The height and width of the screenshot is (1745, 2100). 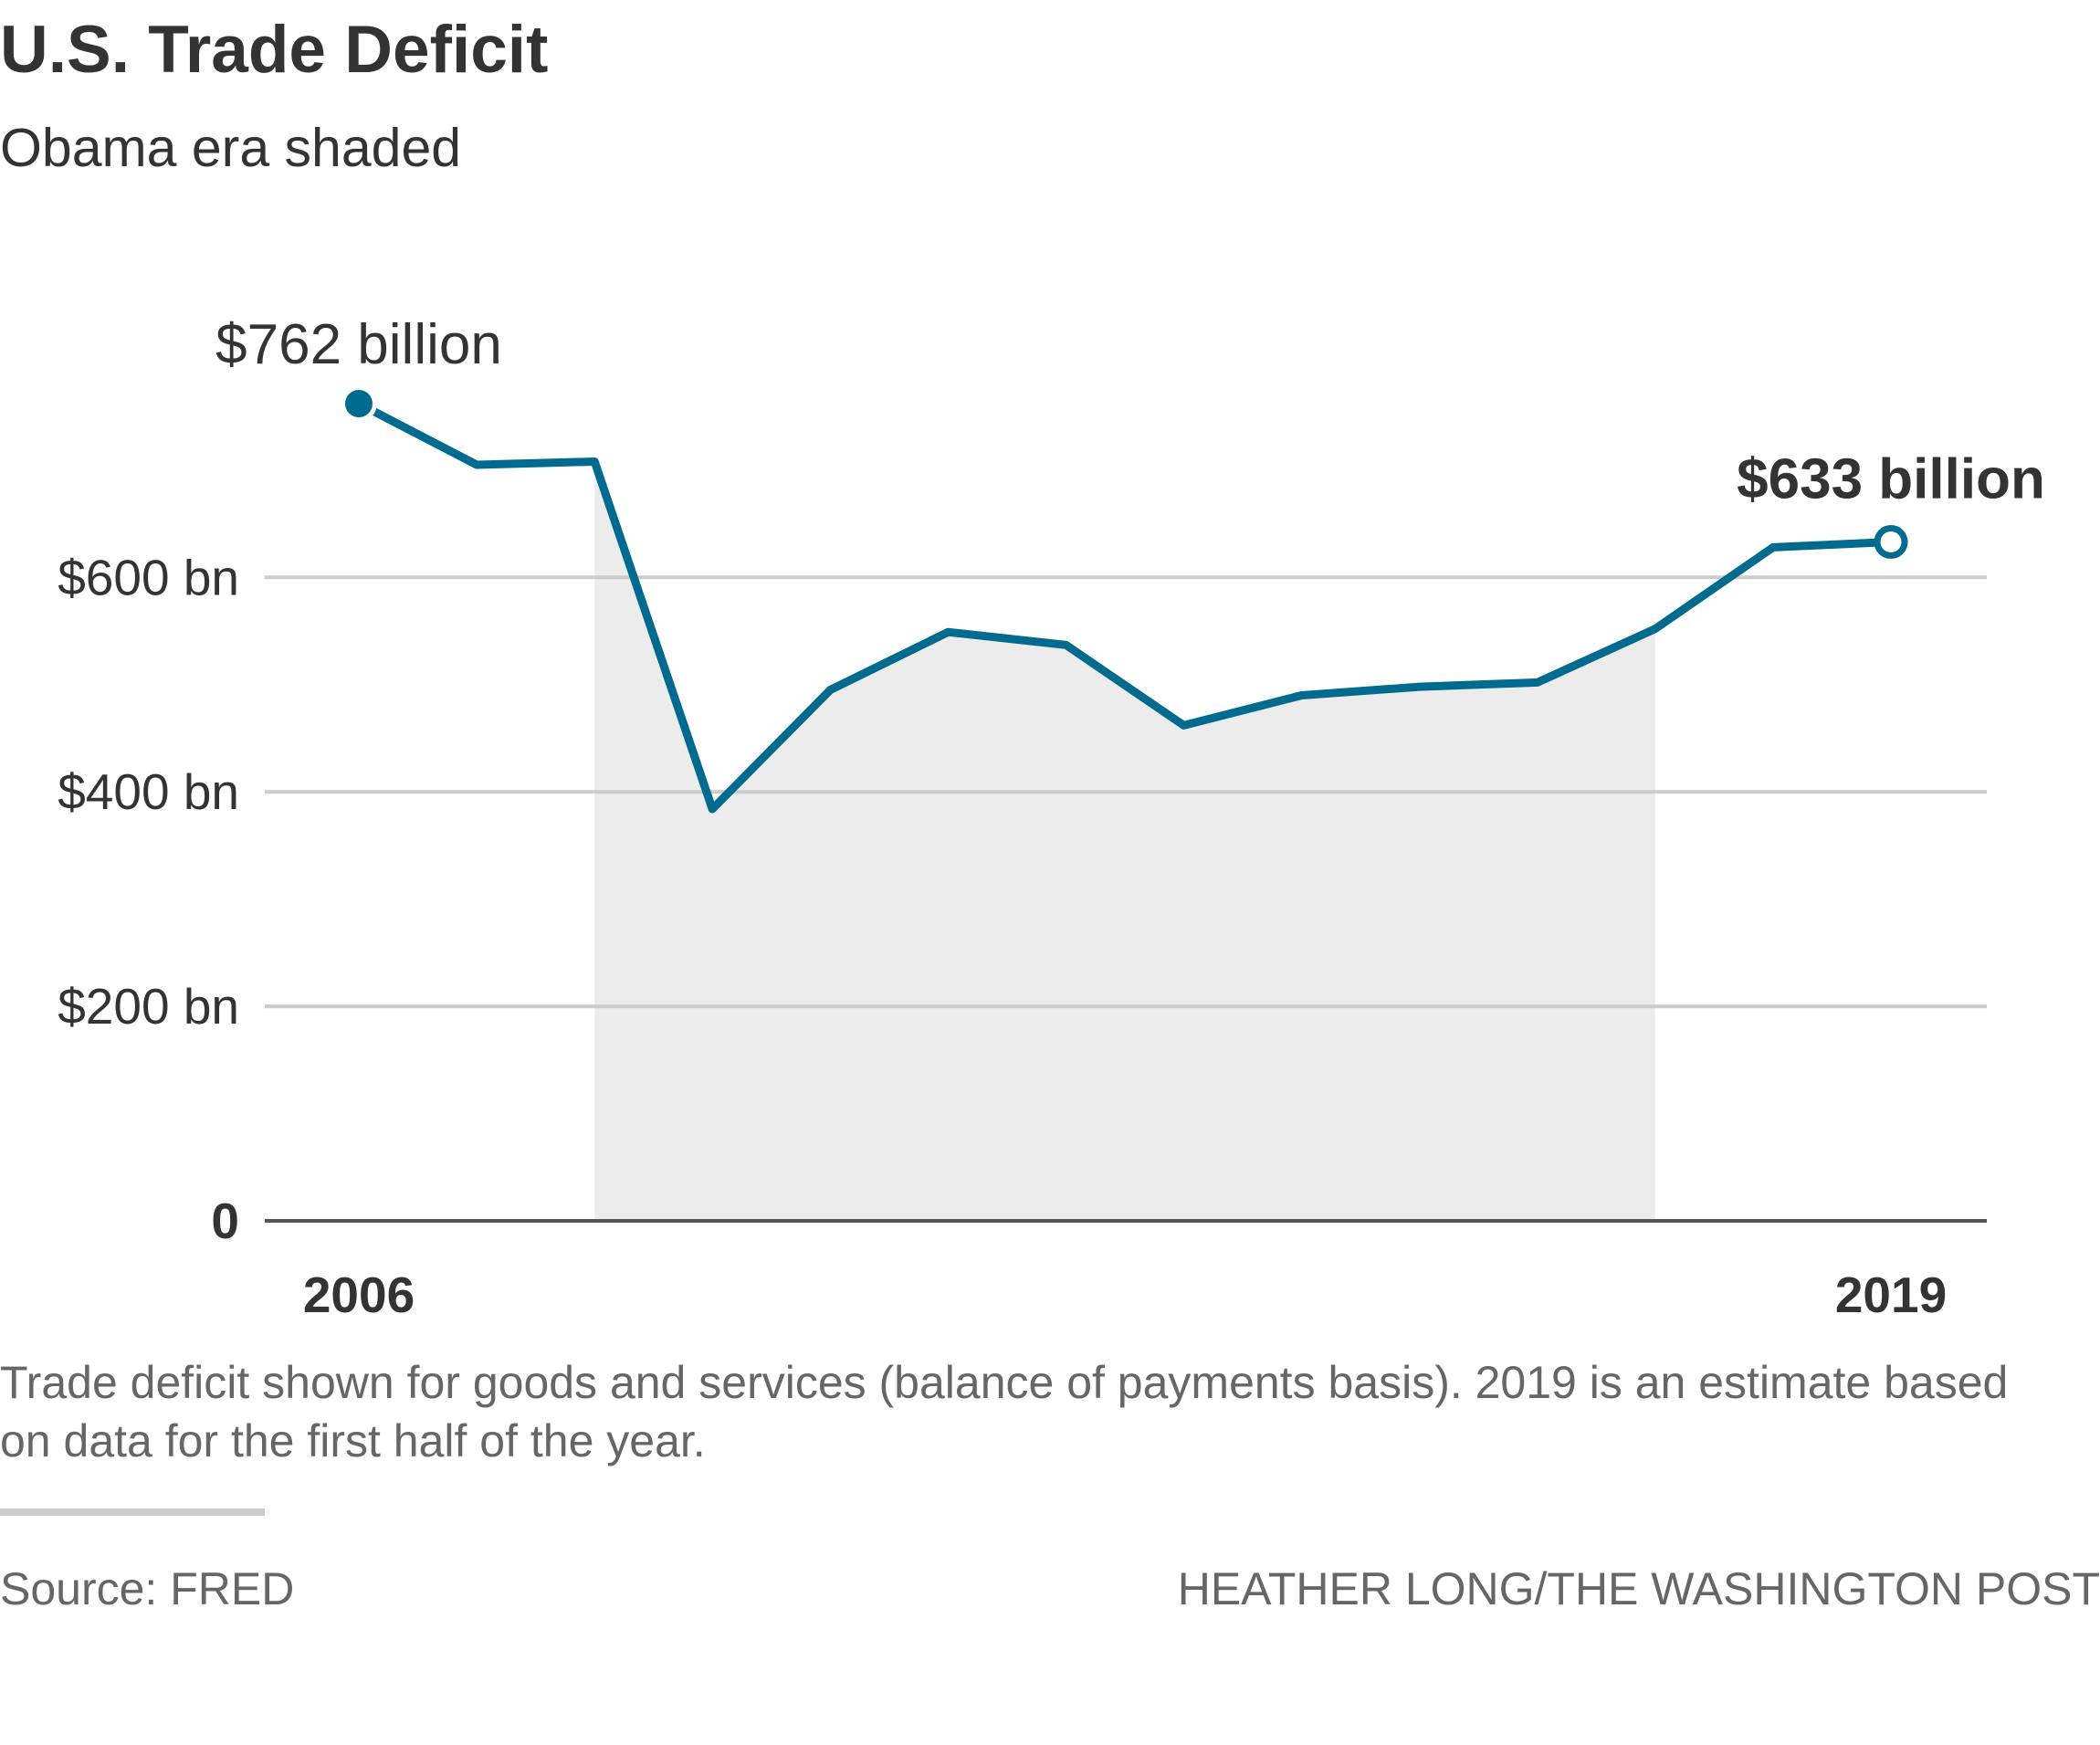 I want to click on chart-subtitle: Obama era shaded, so click(x=231, y=148).